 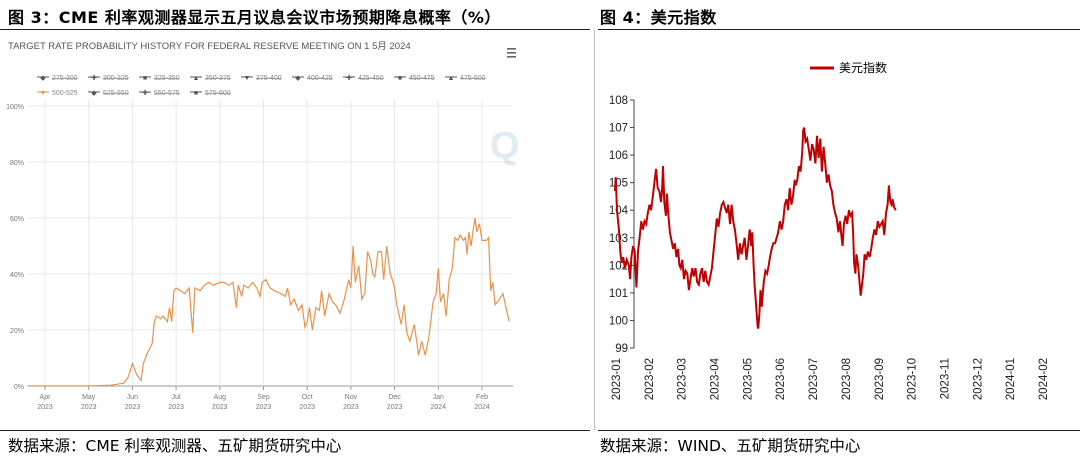 I want to click on title-rule-left, so click(x=295, y=29).